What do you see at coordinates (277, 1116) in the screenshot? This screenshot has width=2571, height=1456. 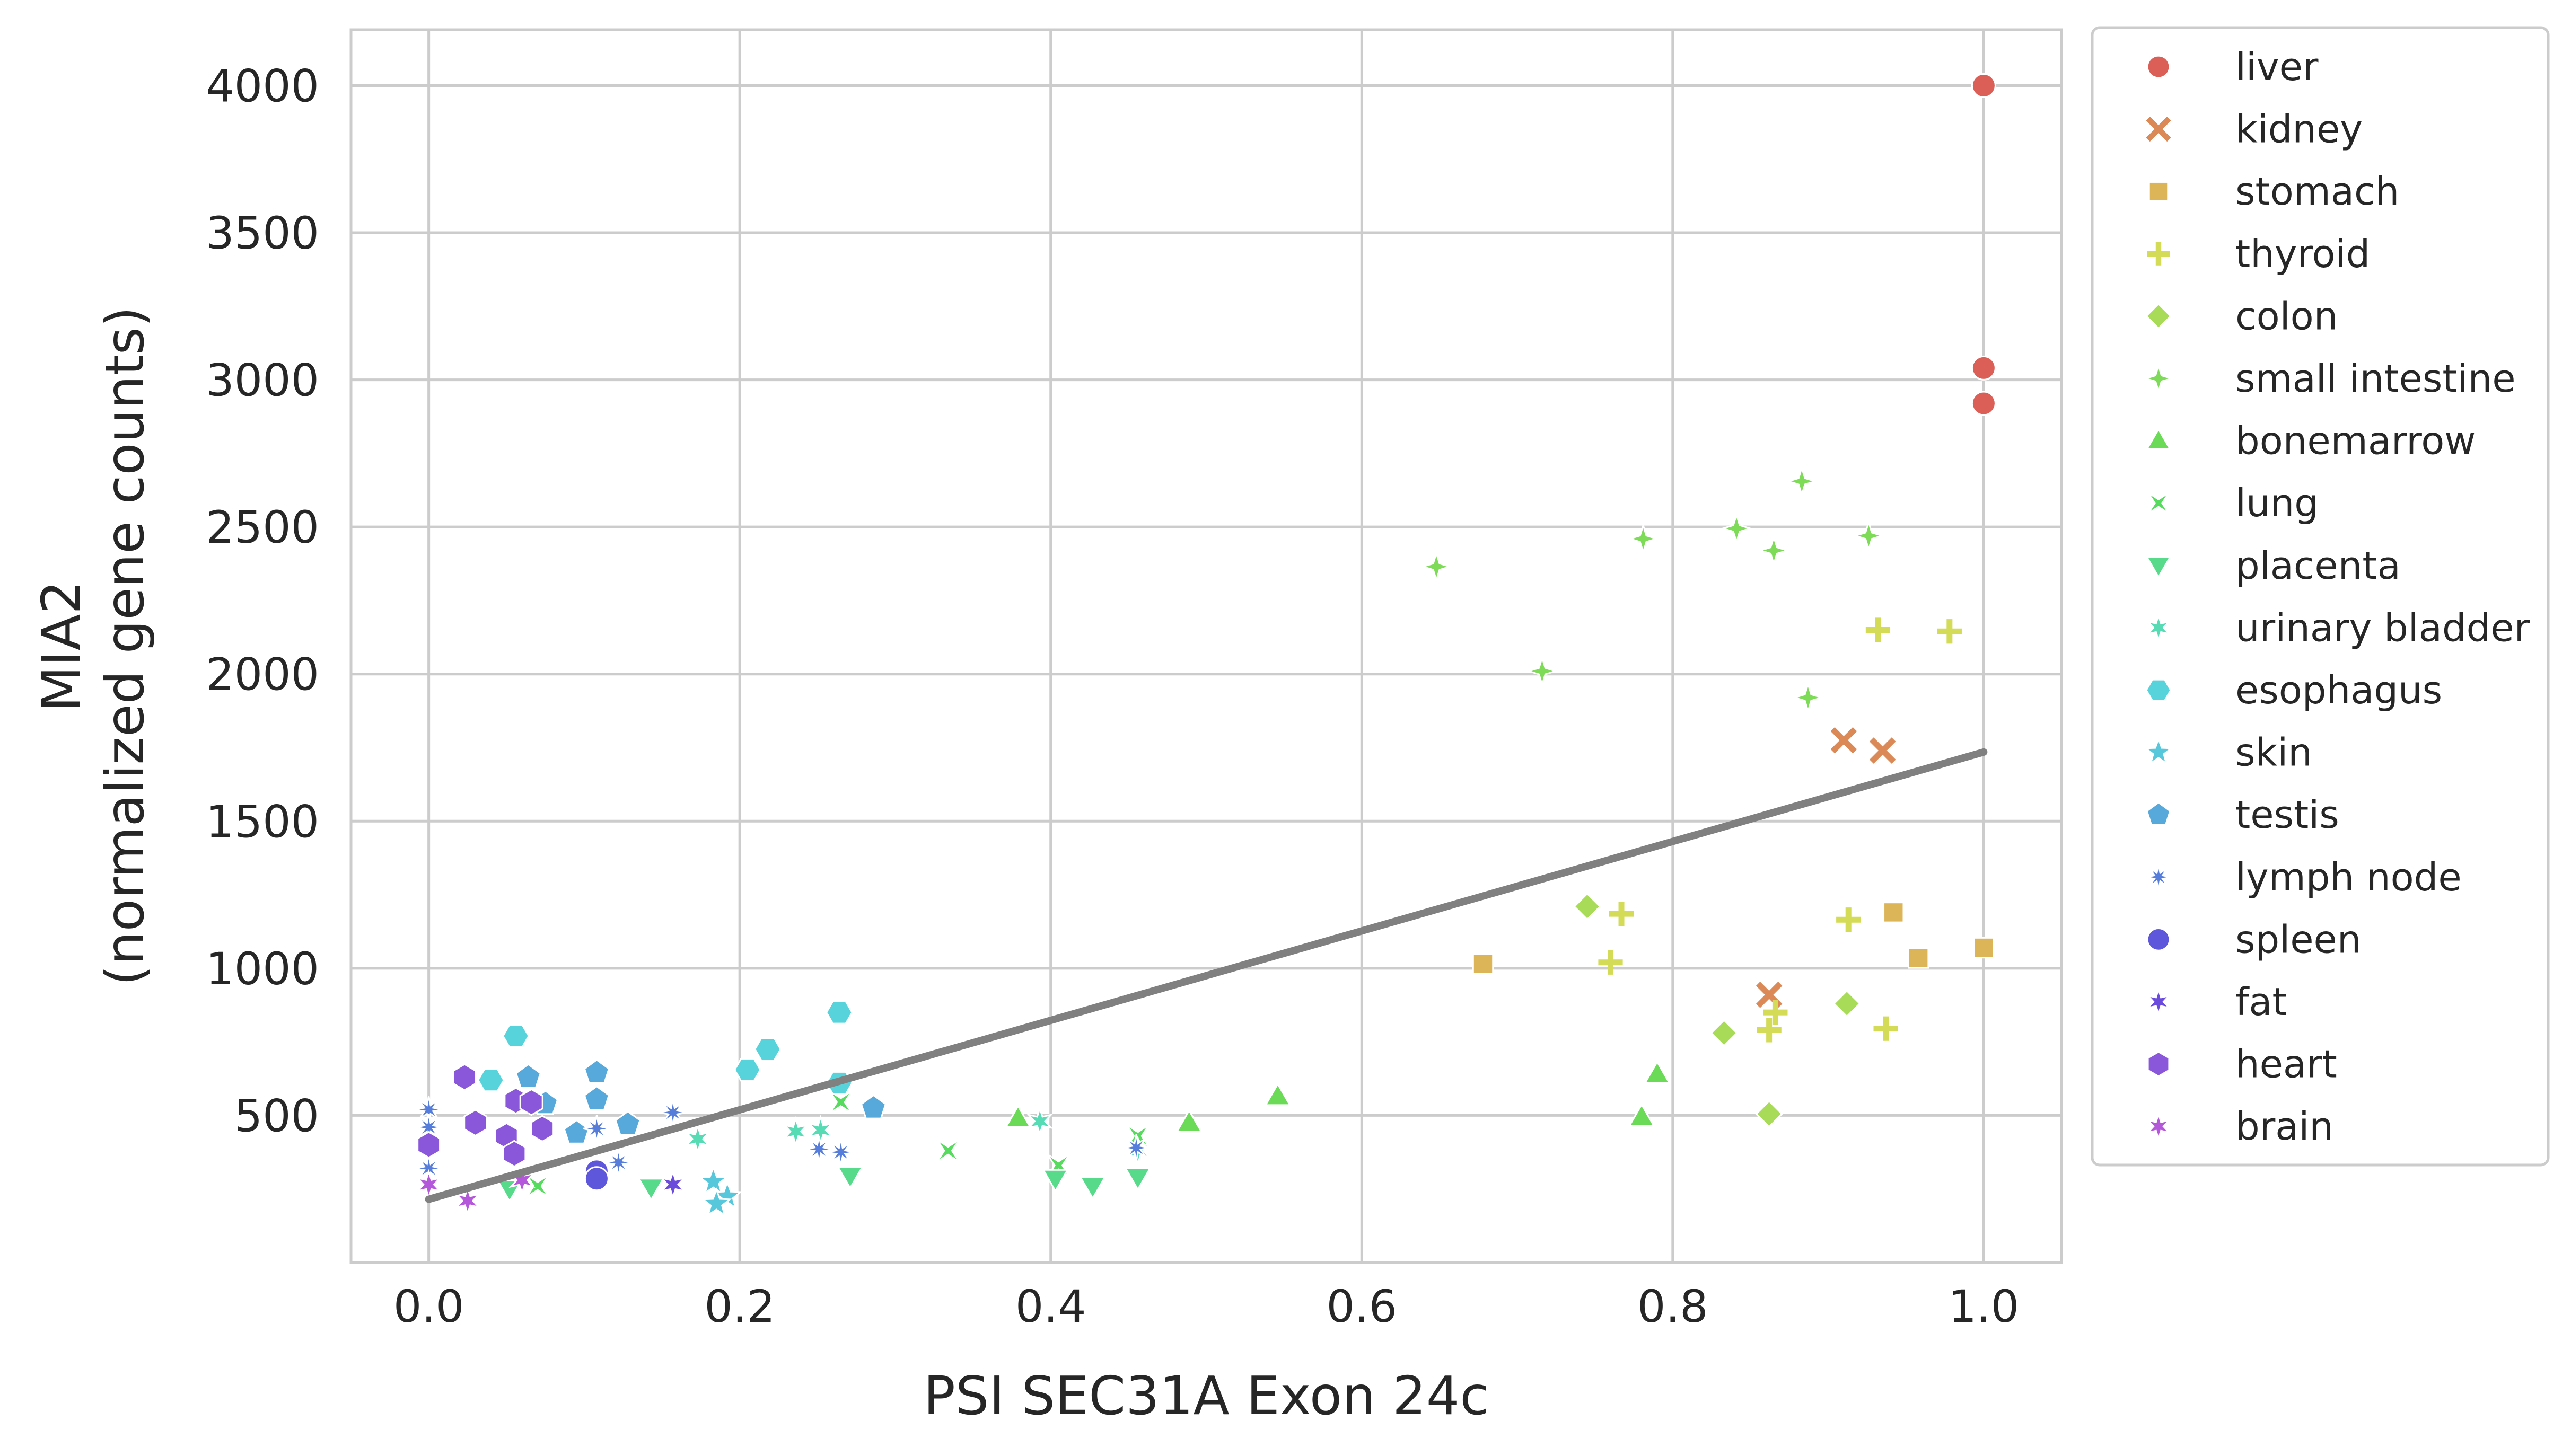 I see `y-tick-label: 500` at bounding box center [277, 1116].